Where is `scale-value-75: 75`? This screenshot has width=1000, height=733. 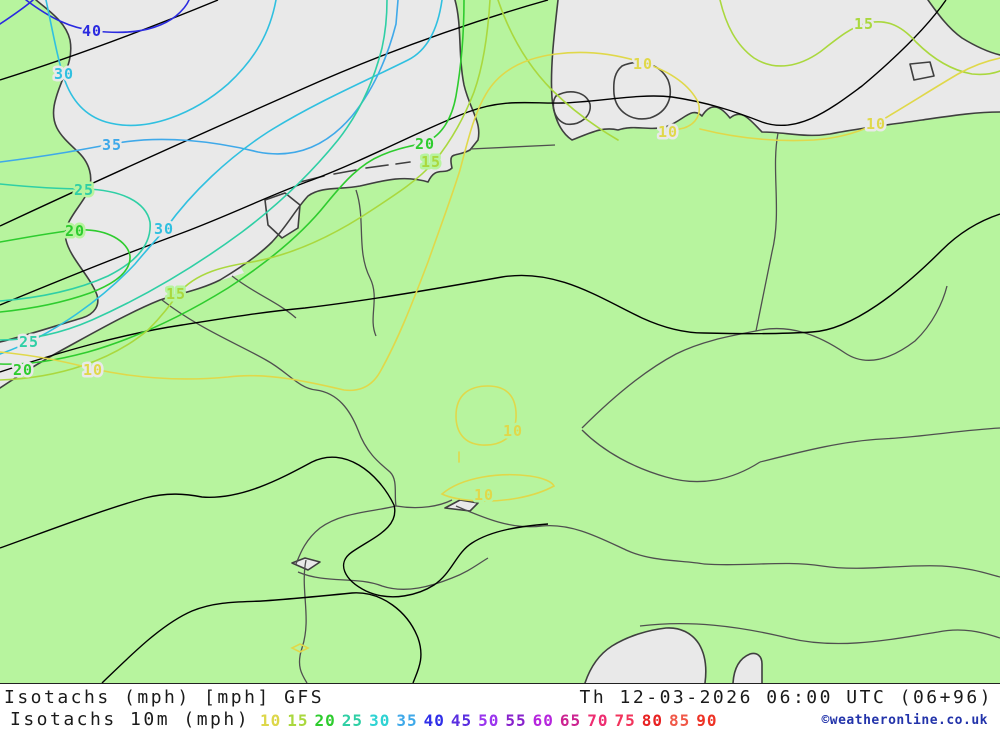
scale-value-75: 75 is located at coordinates (625, 720).